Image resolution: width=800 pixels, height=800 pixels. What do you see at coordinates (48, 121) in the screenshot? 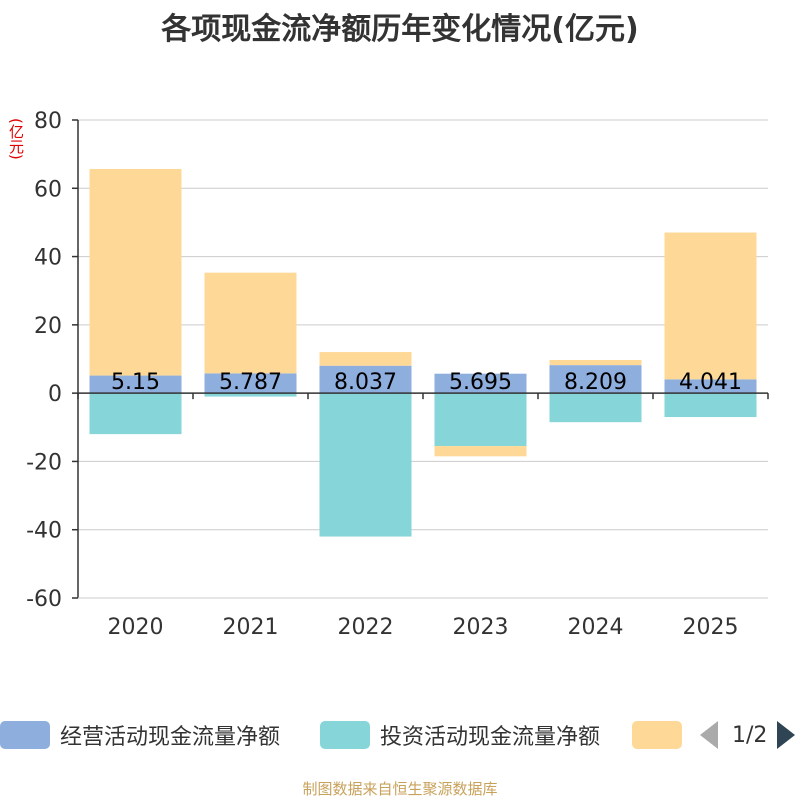
I see `y-tick-label: 80` at bounding box center [48, 121].